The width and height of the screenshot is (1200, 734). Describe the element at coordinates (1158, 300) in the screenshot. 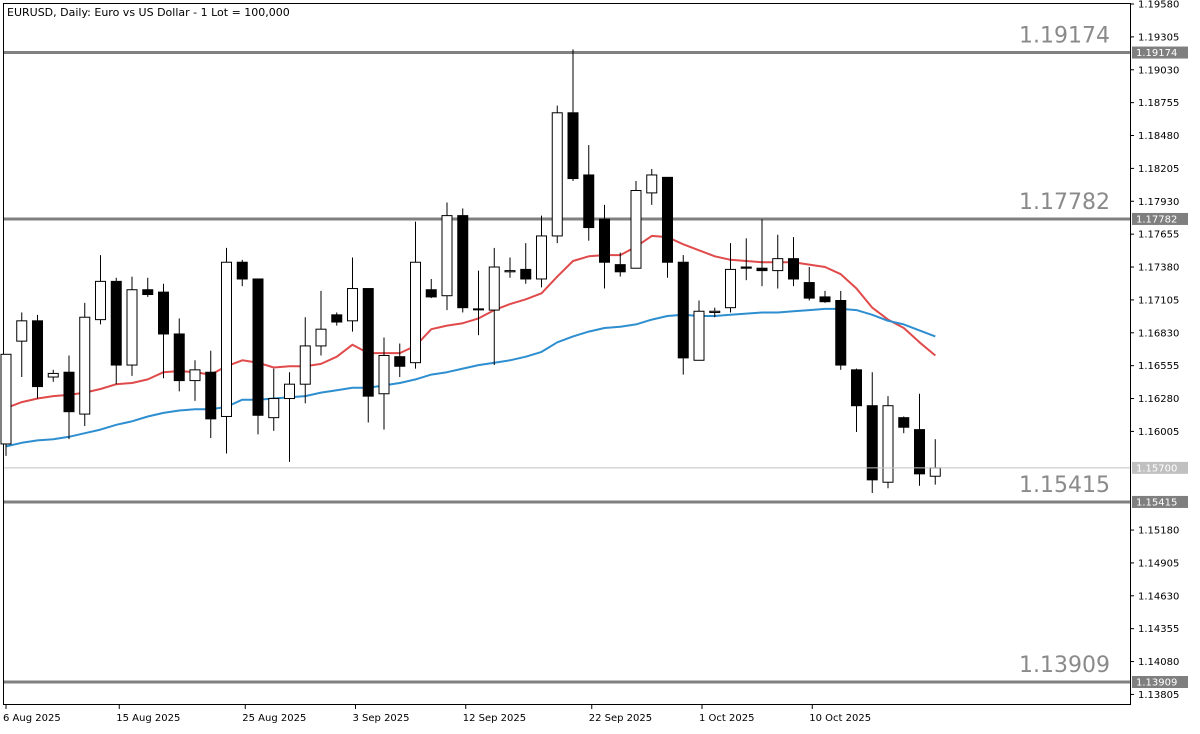

I see `y-tick-label-9: 1.17105` at that location.